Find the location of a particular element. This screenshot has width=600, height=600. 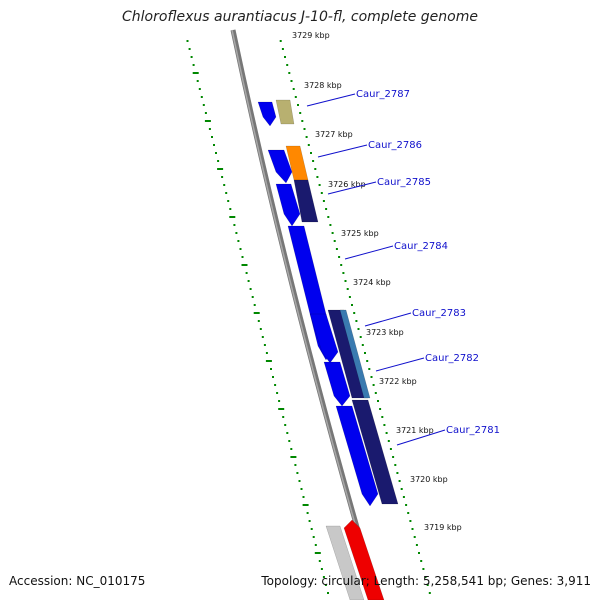

scale-tick-label: 3723 kbp is located at coordinates (385, 332).